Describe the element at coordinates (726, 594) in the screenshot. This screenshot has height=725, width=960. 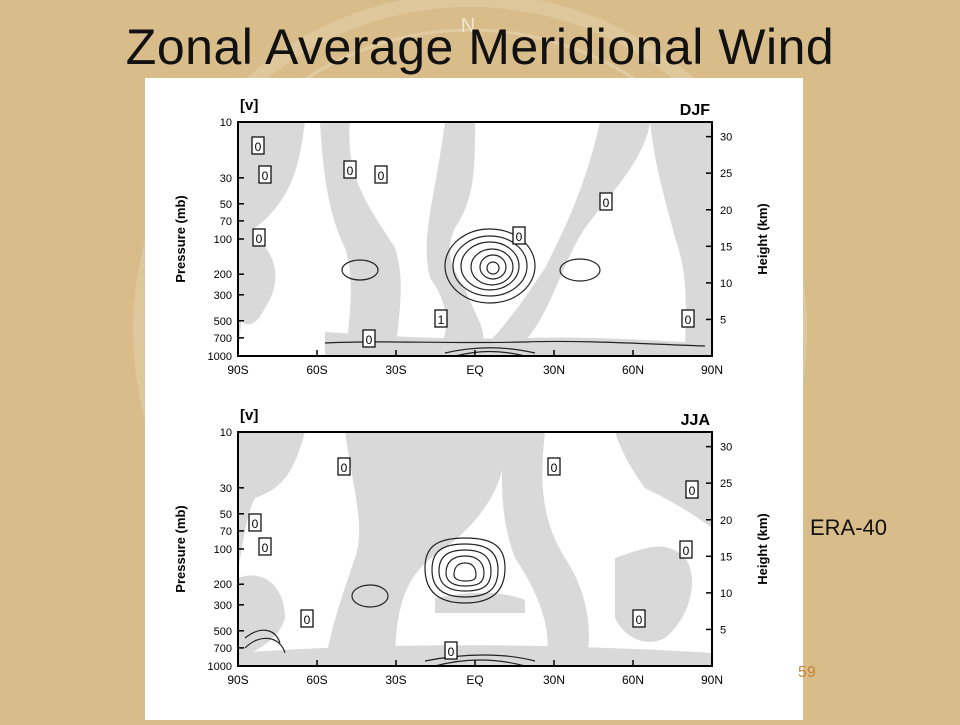
I see `jja-right-tick-label: 10` at that location.